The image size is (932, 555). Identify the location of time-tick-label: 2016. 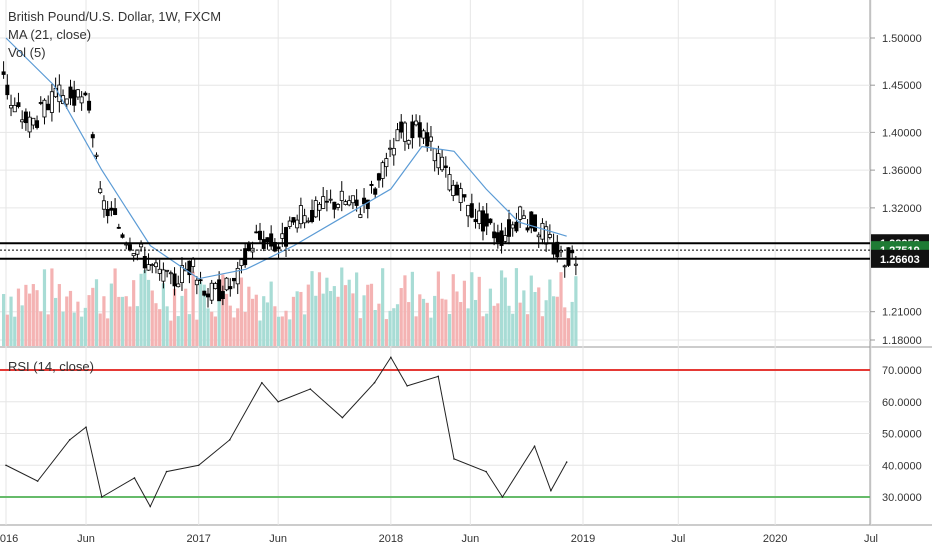
(9, 539).